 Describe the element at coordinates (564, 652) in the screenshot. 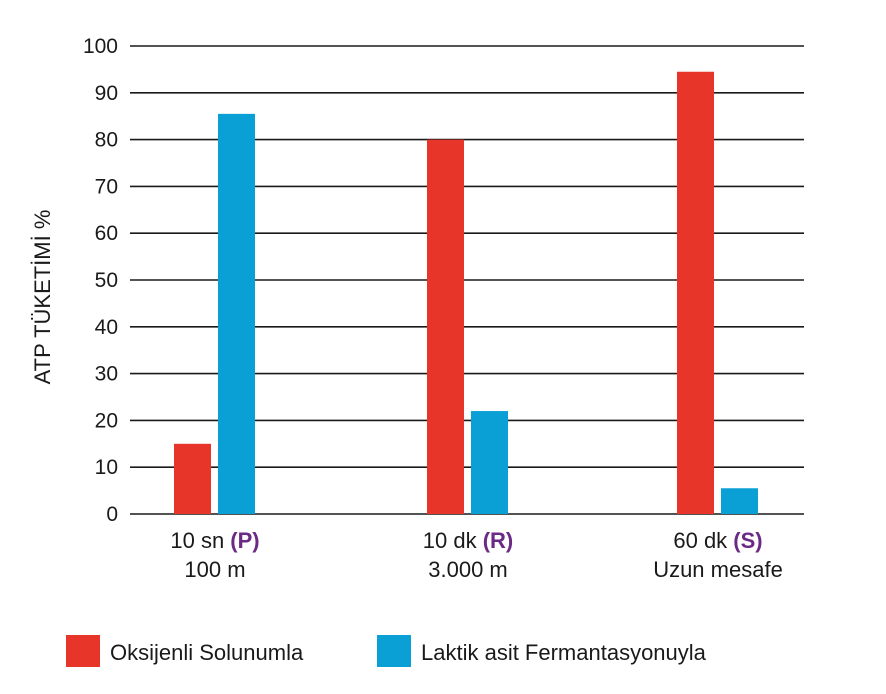

I see `legend-label: Laktik asit Fermantasyonuyla` at that location.